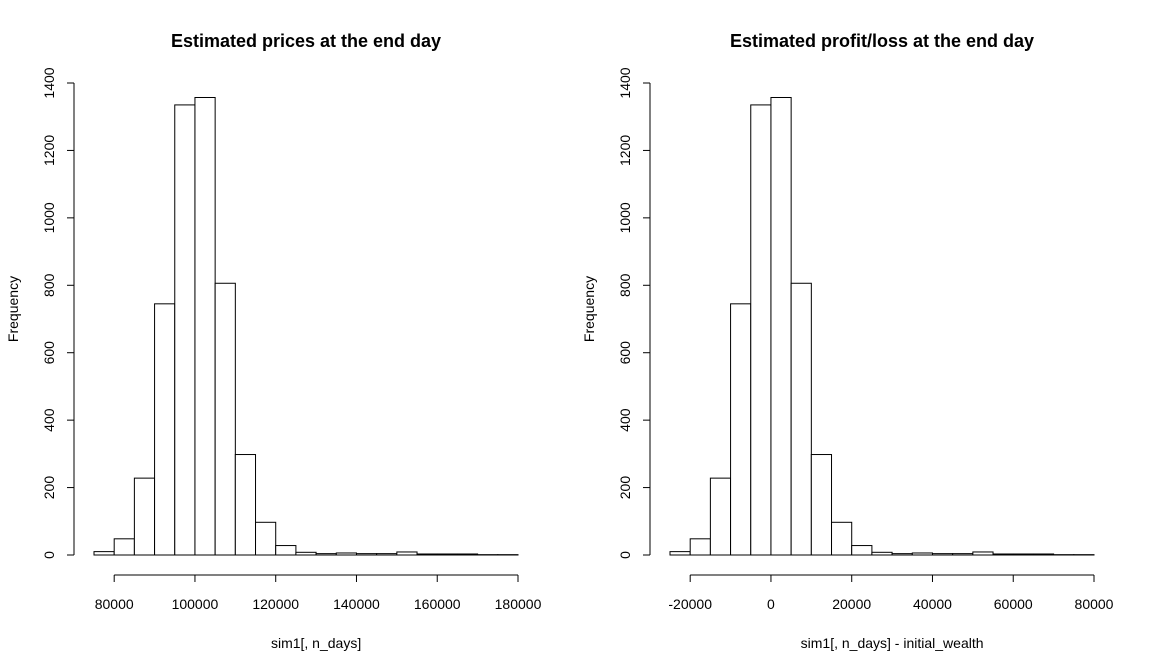 This screenshot has width=1152, height=672. Describe the element at coordinates (851, 604) in the screenshot. I see `right-x-tick-label: 20000` at that location.